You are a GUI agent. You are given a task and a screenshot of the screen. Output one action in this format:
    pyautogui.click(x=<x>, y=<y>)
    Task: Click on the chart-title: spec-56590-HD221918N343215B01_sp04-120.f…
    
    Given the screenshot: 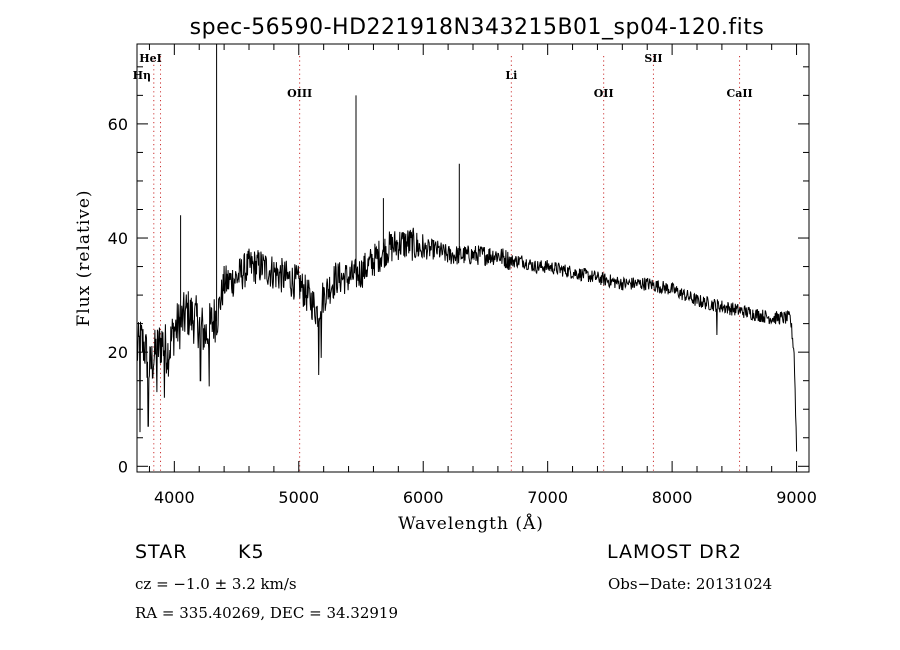 What is the action you would take?
    pyautogui.click(x=477, y=27)
    